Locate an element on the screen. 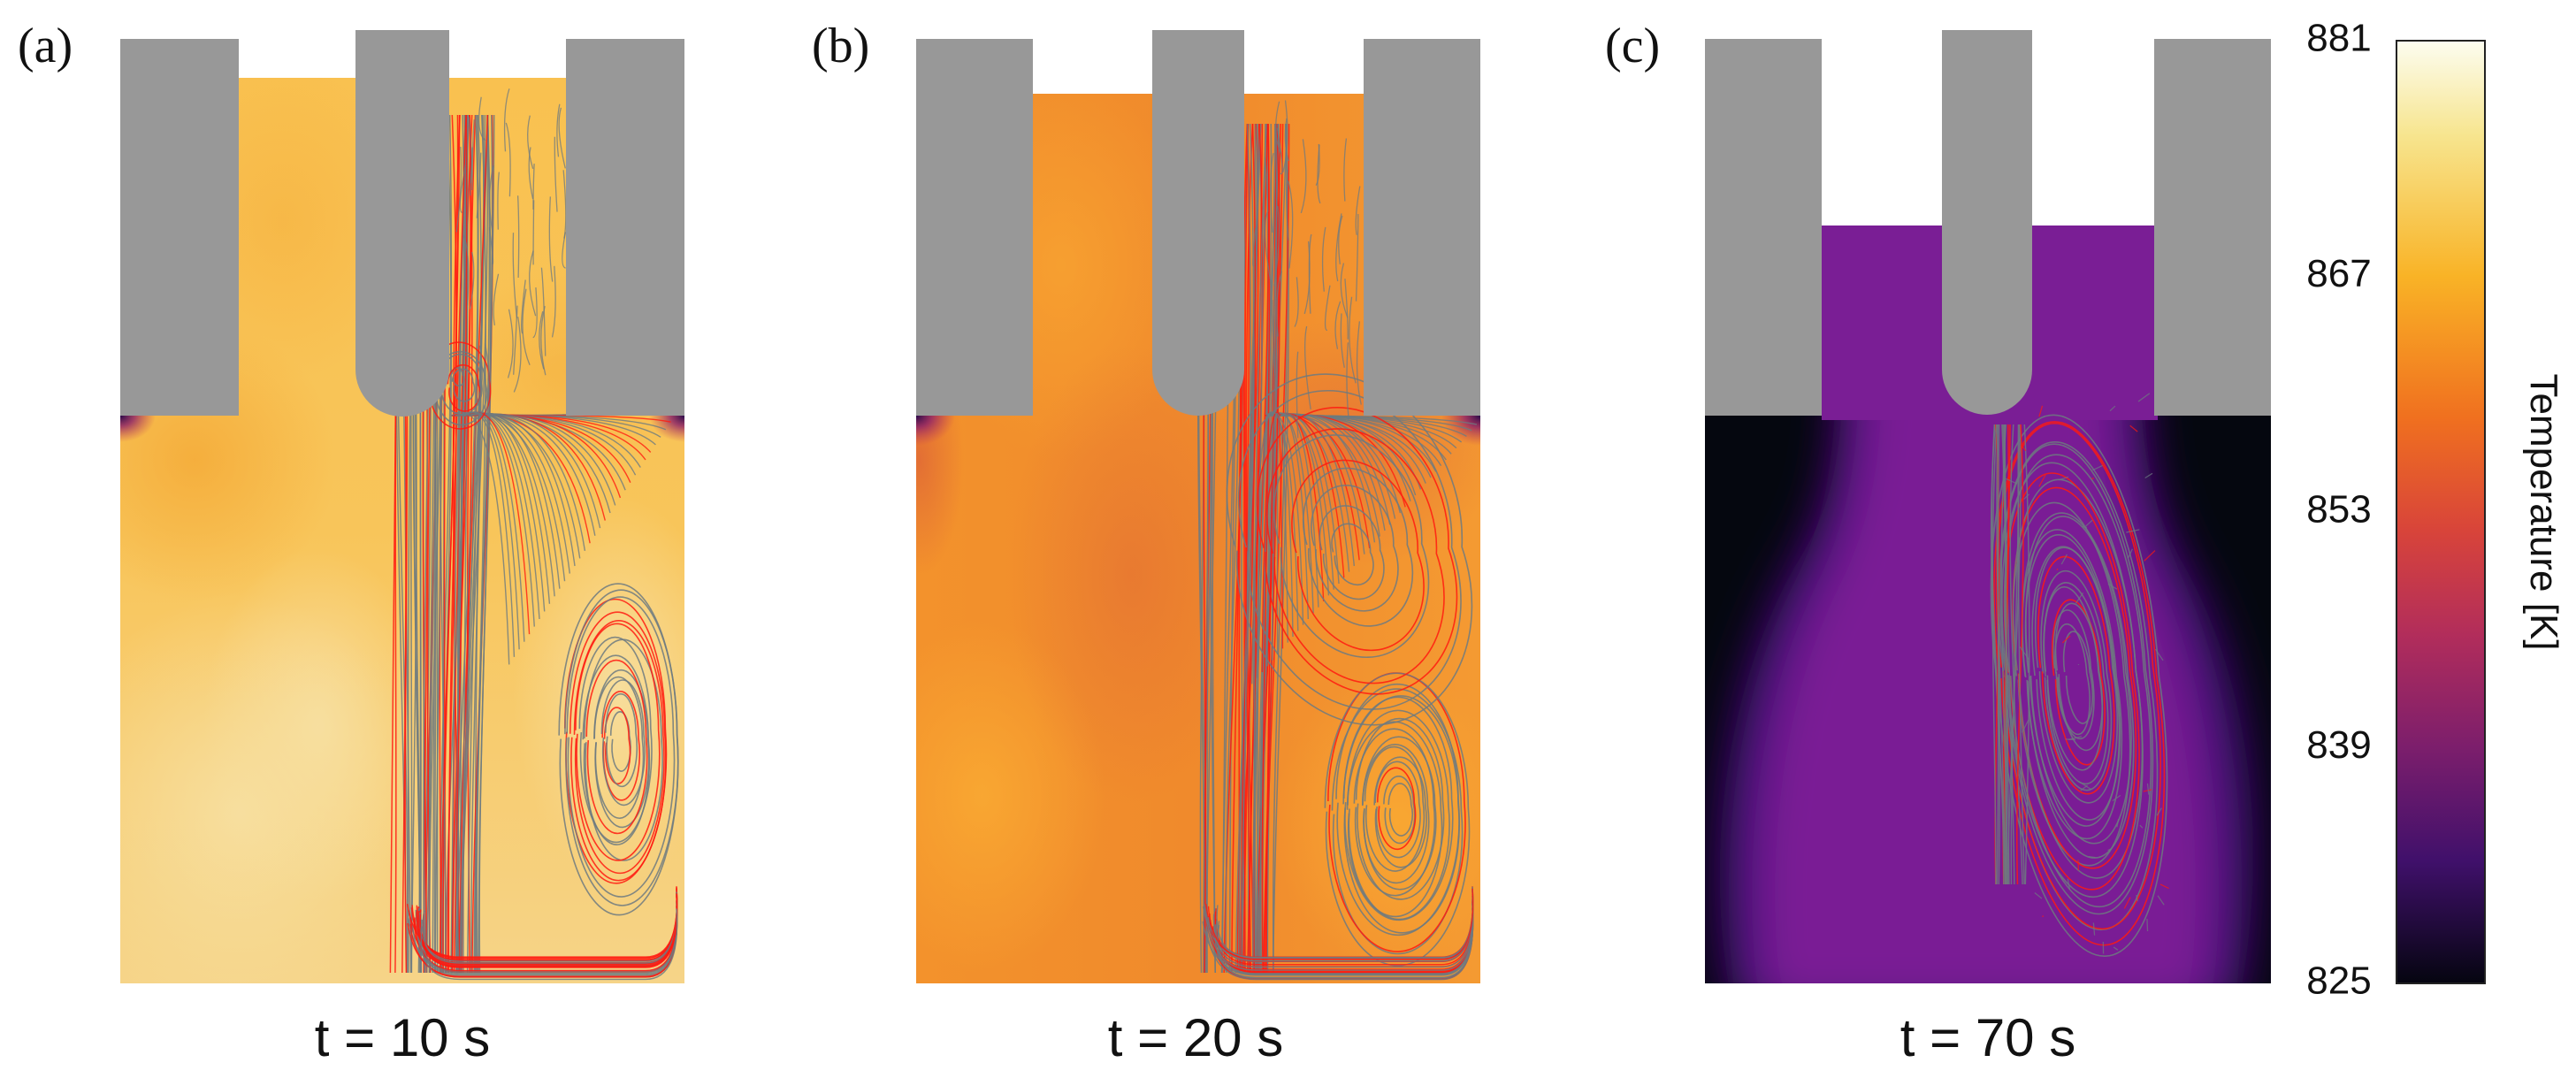 This screenshot has height=1078, width=2576. center-rod-b is located at coordinates (1198, 223).